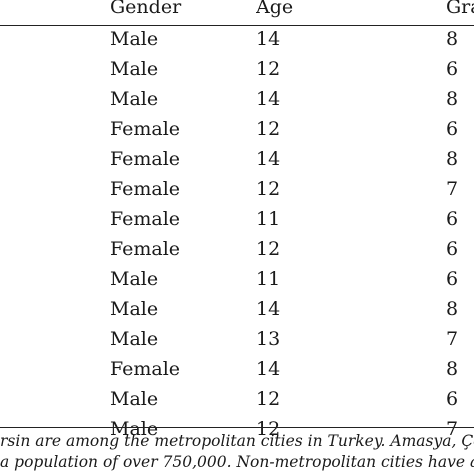  Describe the element at coordinates (237, 339) in the screenshot. I see `table-row: Male 13 7` at that location.